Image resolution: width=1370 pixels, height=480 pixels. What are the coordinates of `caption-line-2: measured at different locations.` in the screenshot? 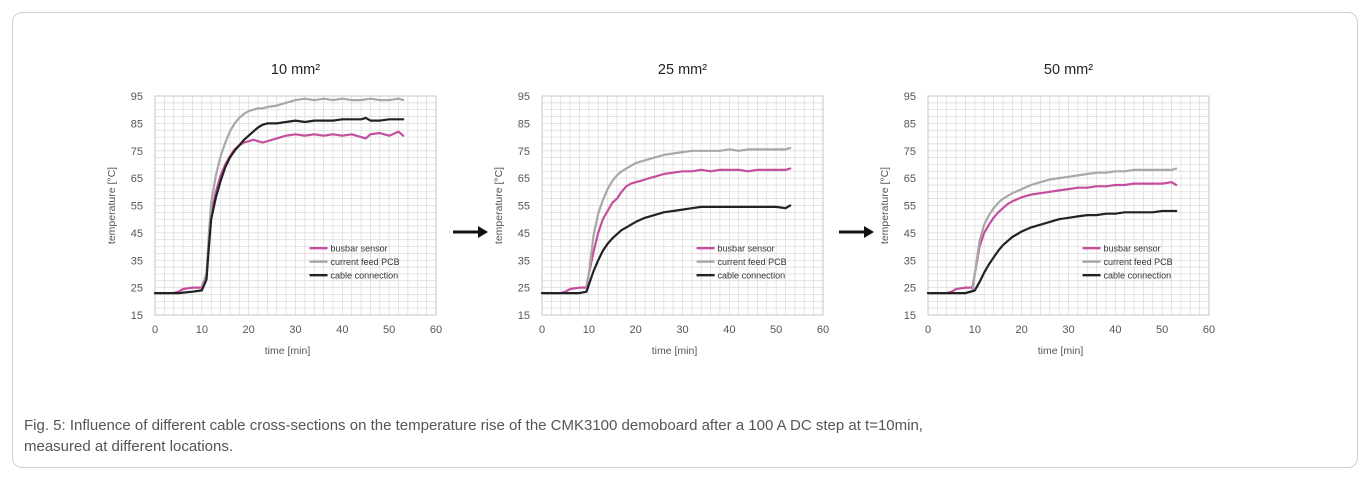 It's located at (129, 446).